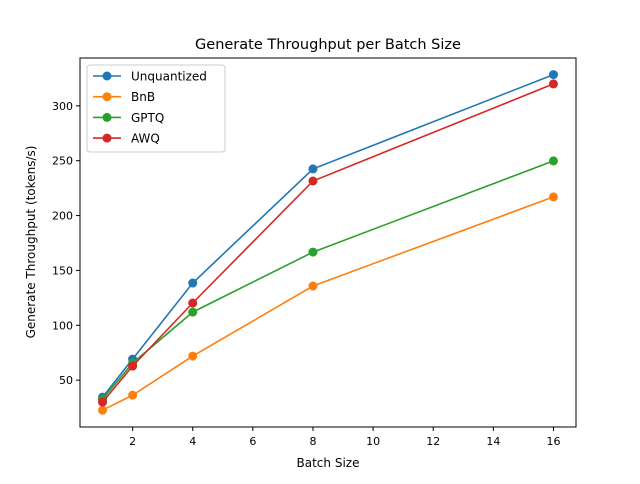  Describe the element at coordinates (31, 242) in the screenshot. I see `y-axis-label: Generate Throughput (tokens/s)` at that location.